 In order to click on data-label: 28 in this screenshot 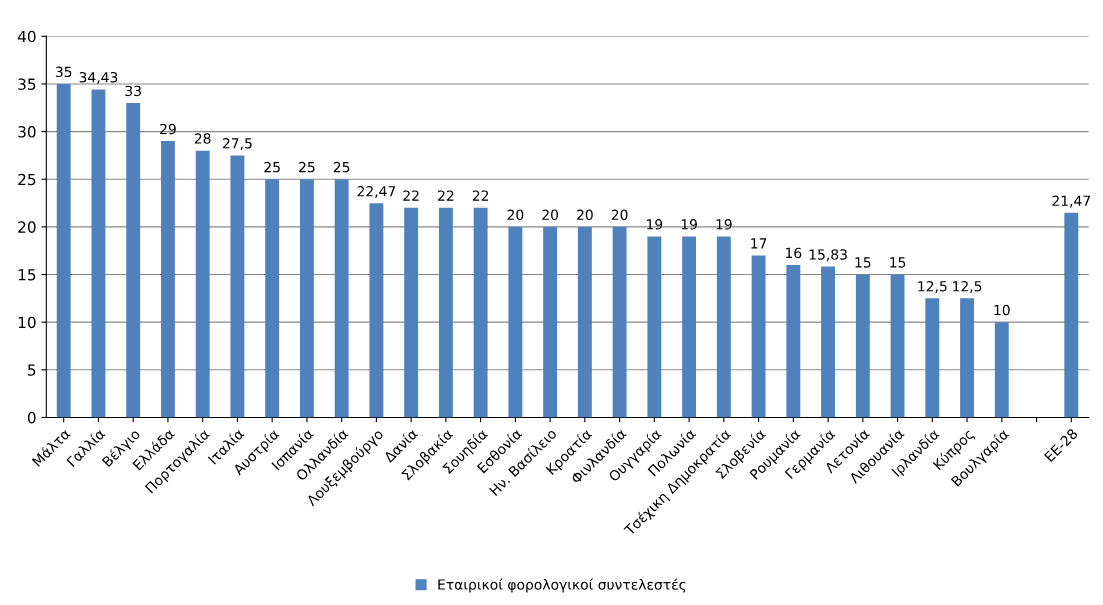, I will do `click(202, 138)`.